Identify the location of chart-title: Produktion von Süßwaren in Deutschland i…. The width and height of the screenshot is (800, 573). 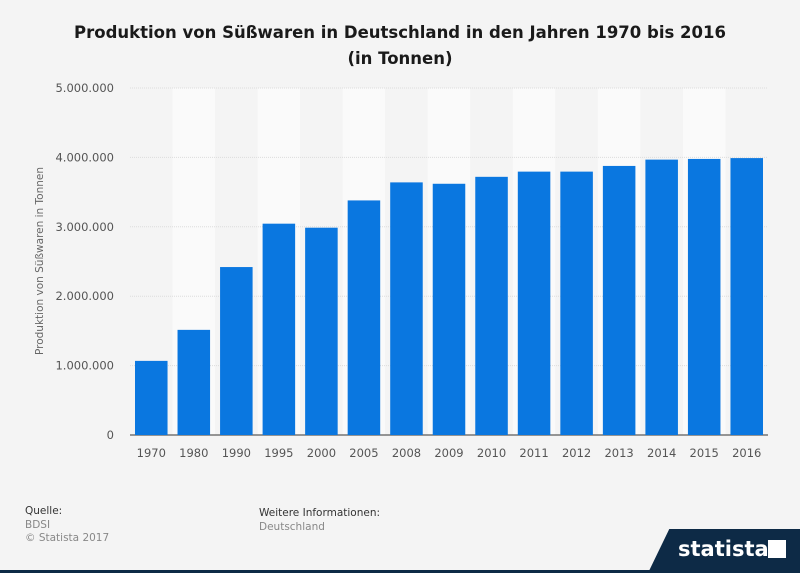
(400, 46).